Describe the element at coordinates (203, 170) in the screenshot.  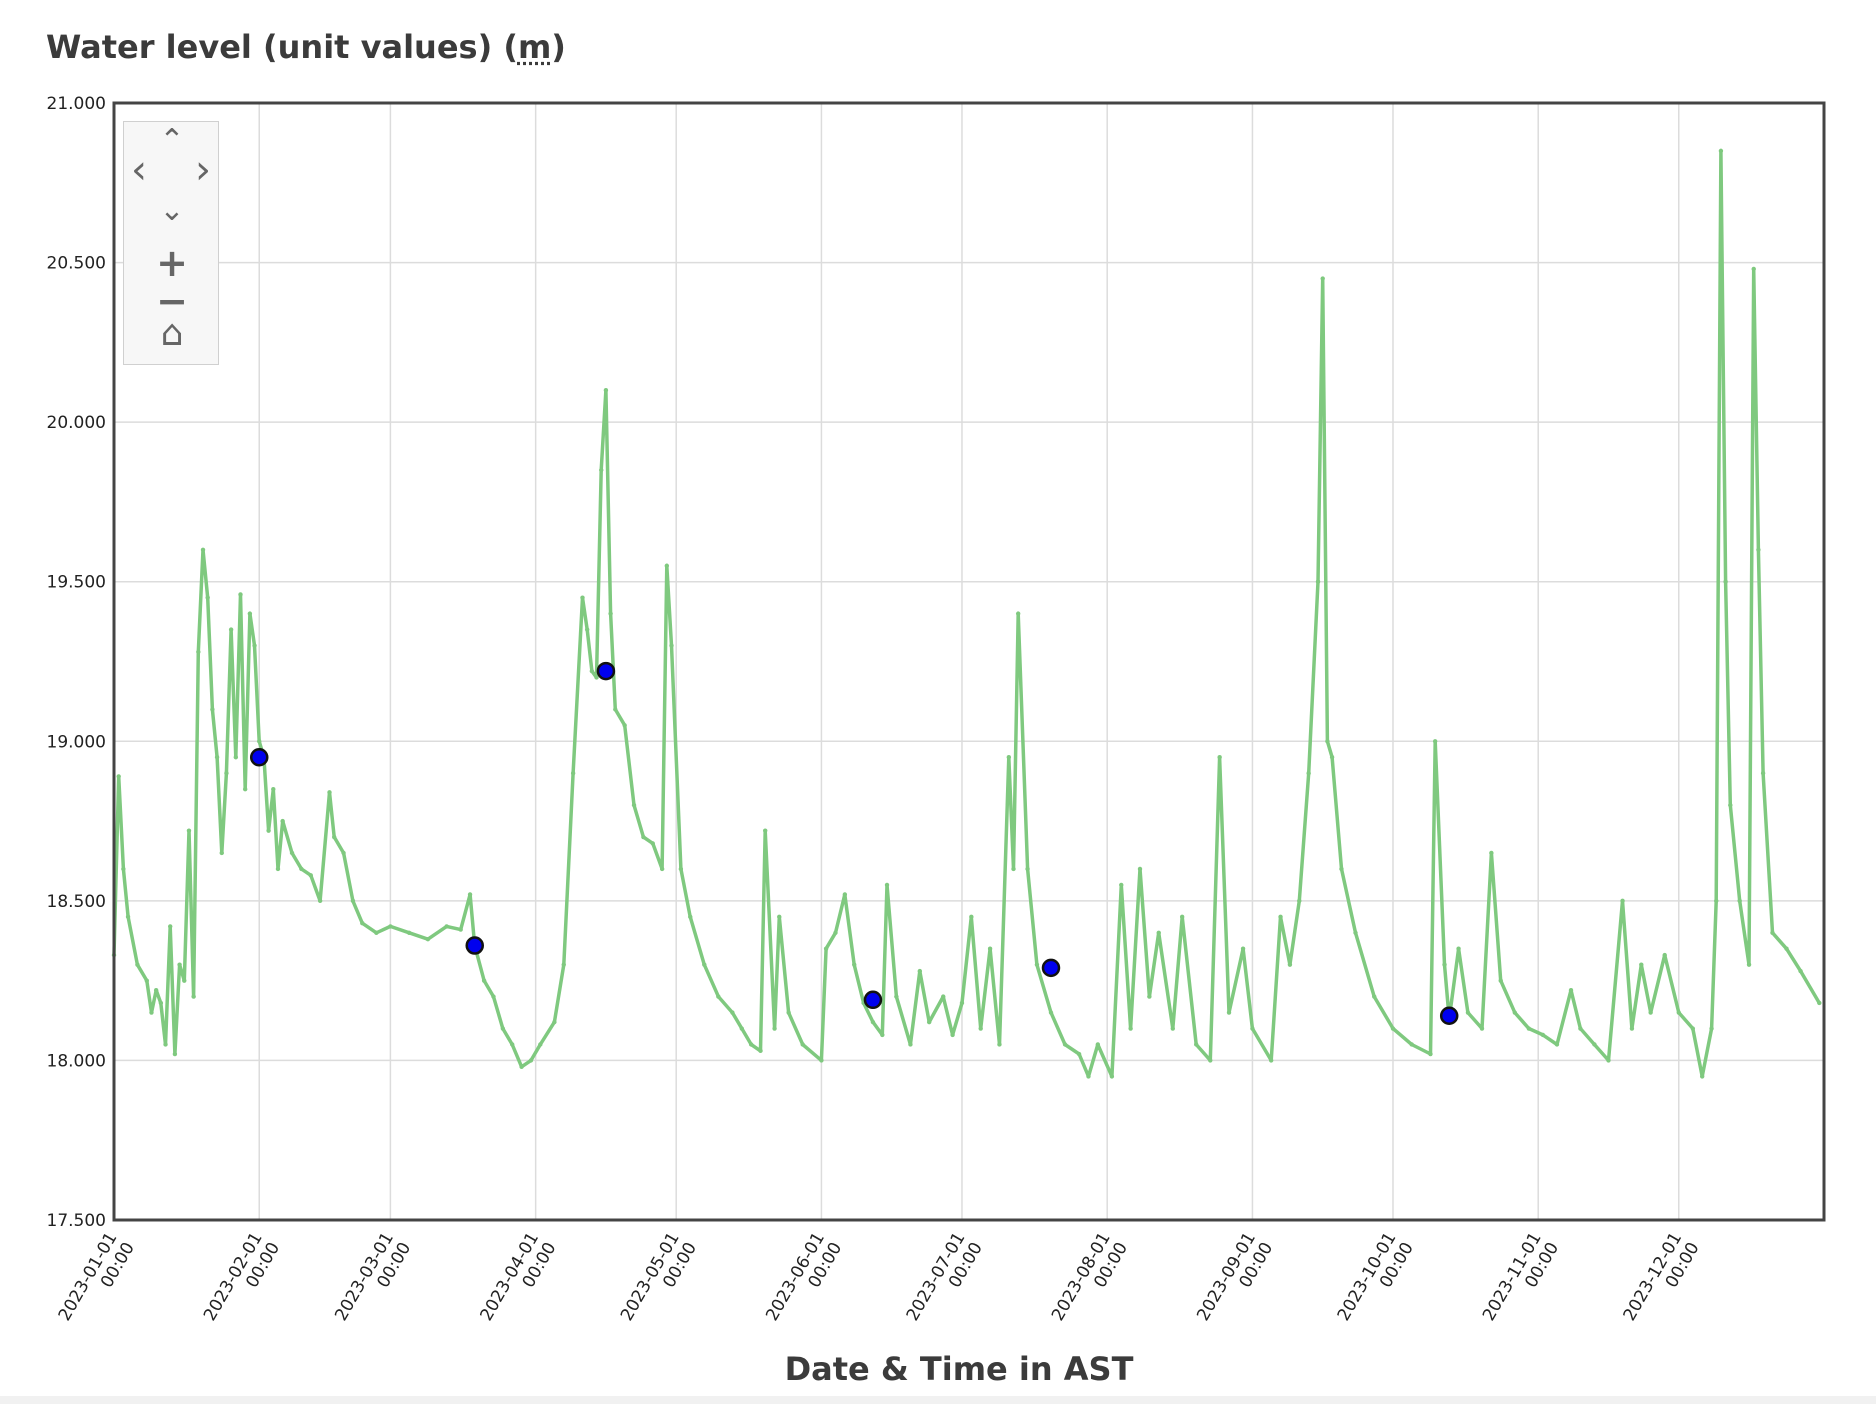
I see `pan-right-icon: ›` at that location.